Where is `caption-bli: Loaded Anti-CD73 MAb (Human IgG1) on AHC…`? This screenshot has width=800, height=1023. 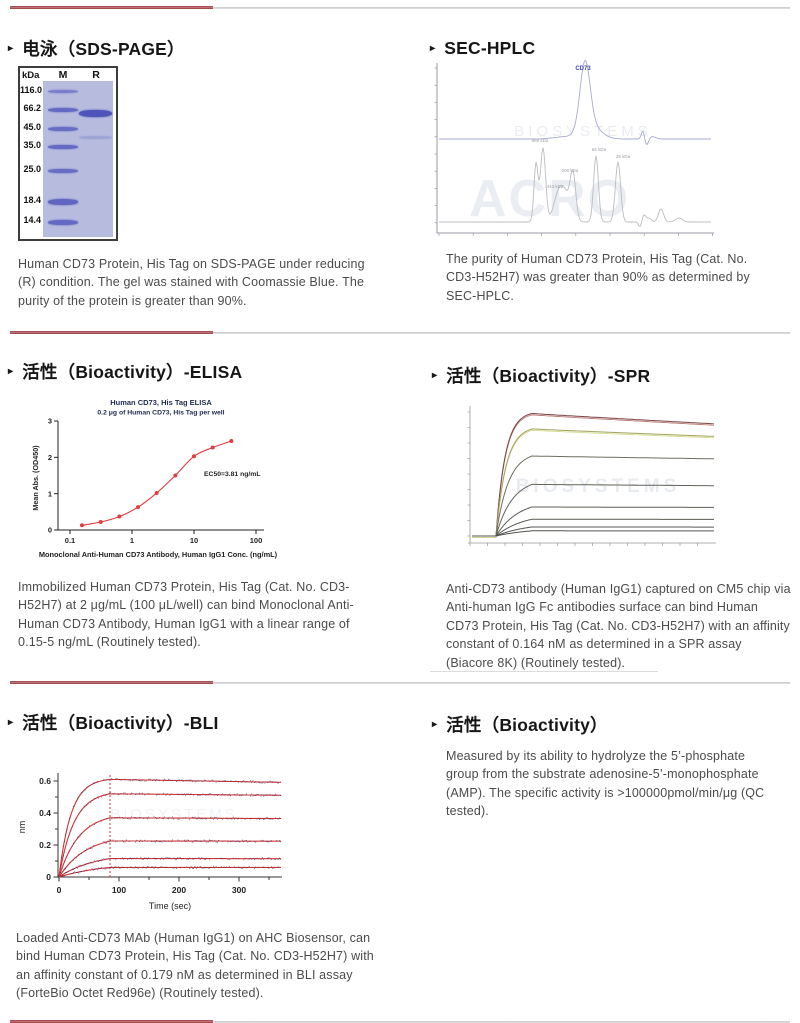
caption-bli: Loaded Anti-CD73 MAb (Human IgG1) on AHC… is located at coordinates (195, 966).